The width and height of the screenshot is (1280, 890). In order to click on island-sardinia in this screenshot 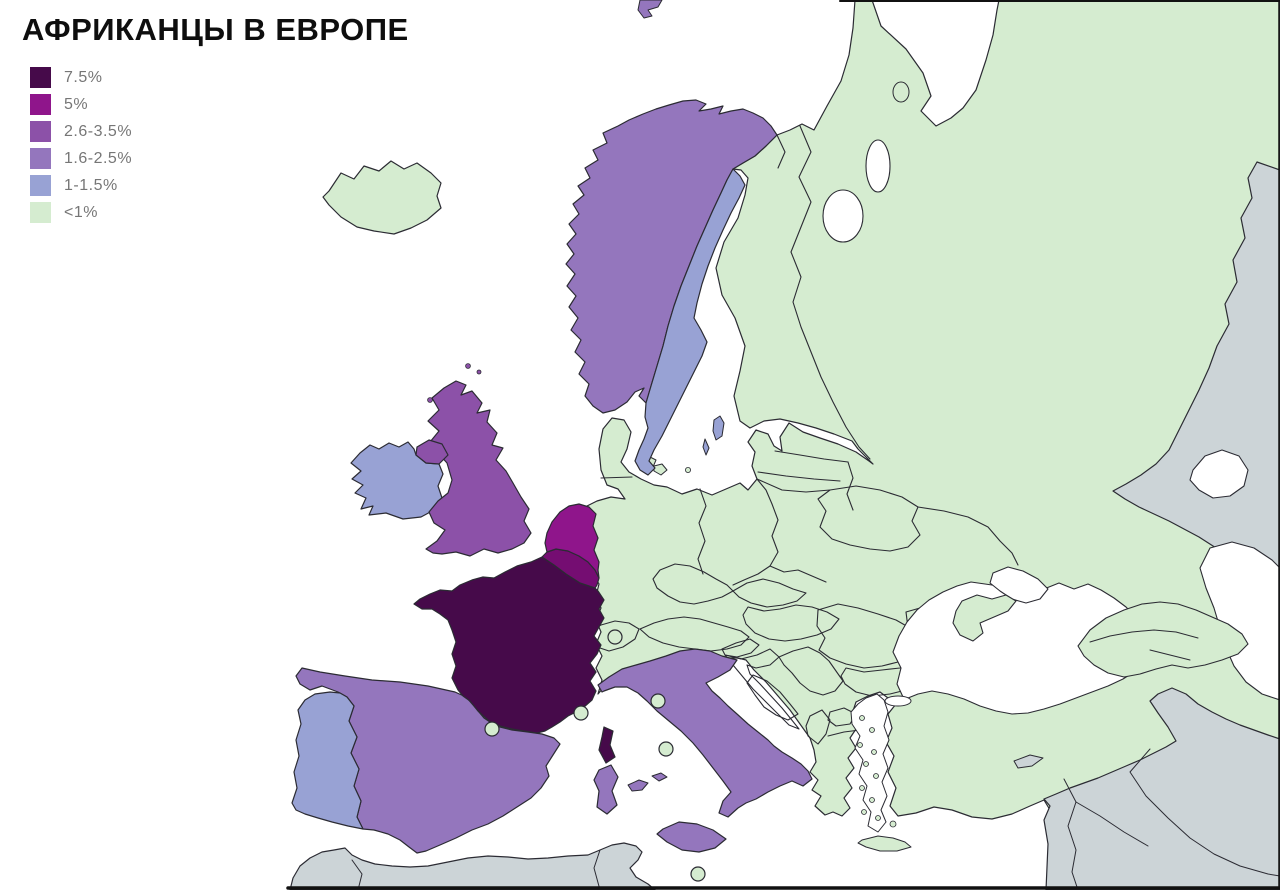, I will do `click(606, 789)`.